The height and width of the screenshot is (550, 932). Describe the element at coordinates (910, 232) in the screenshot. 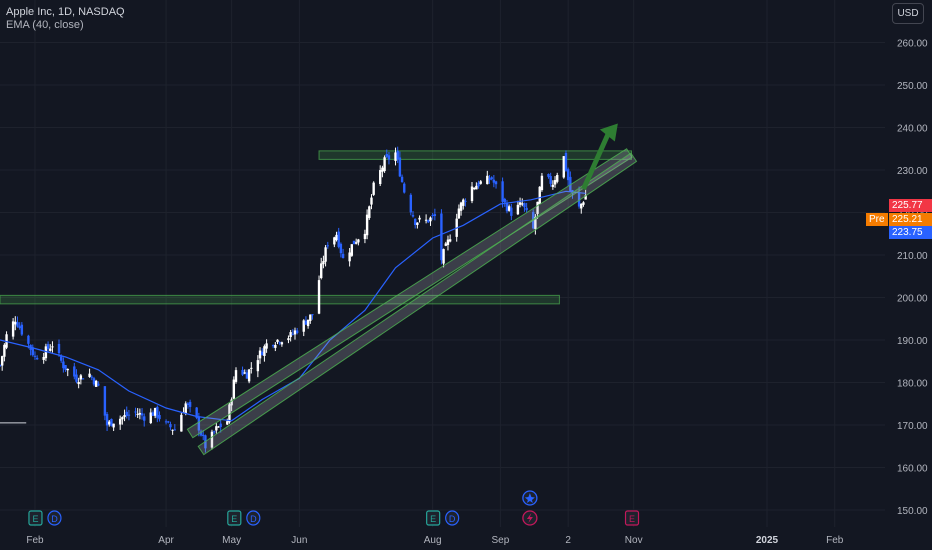

I see `price-tag: 223.75` at that location.